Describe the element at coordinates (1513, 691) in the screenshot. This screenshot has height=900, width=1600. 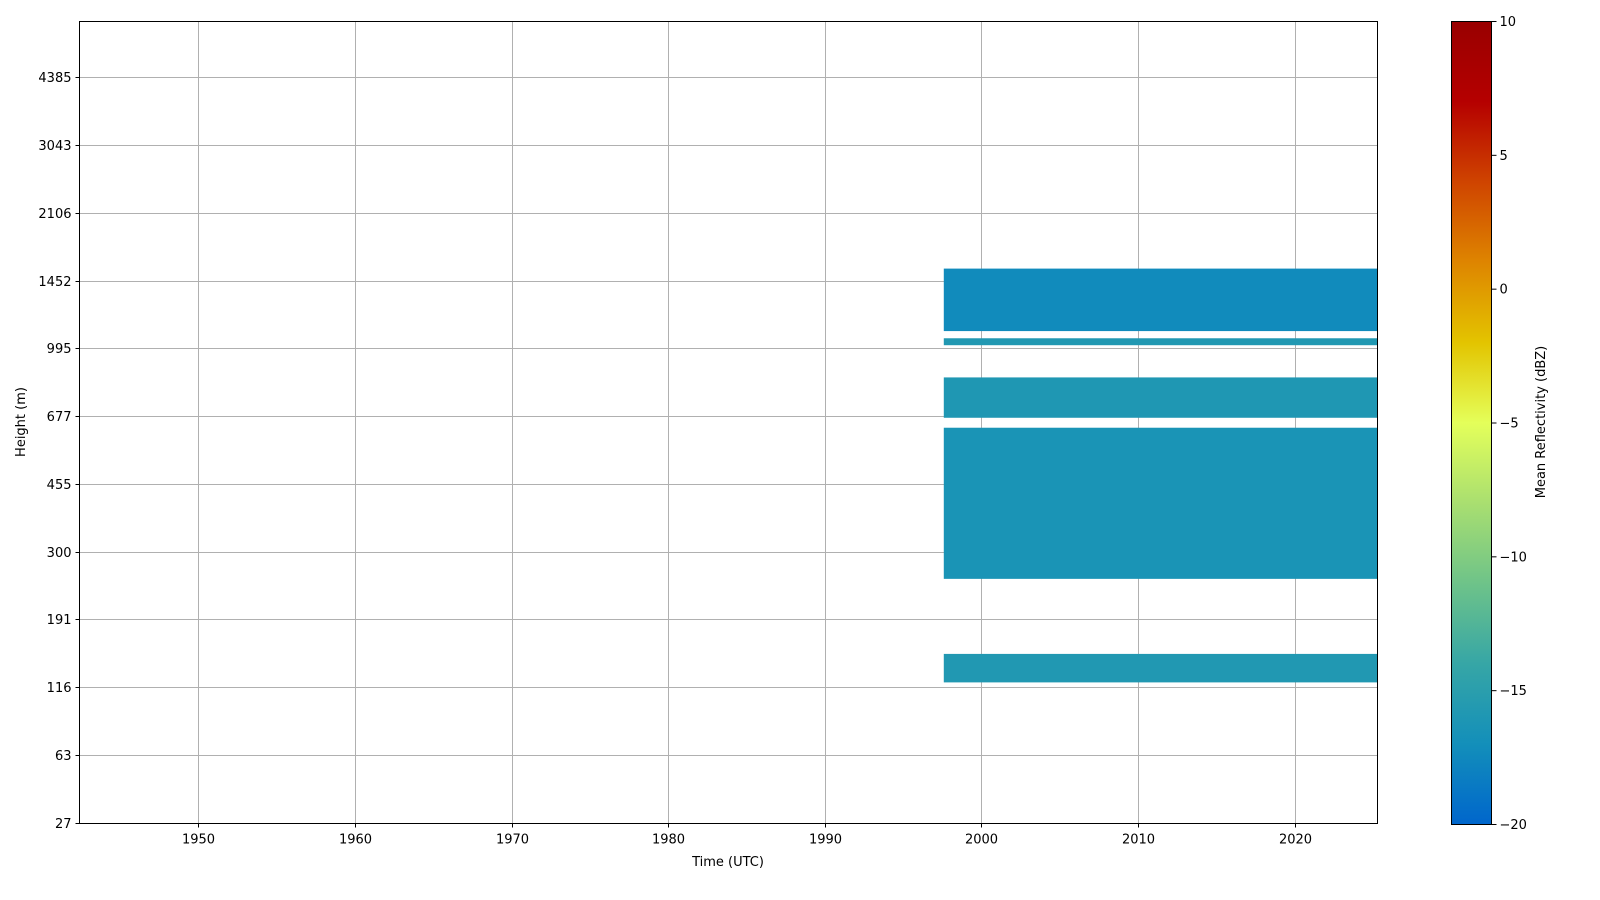
I see `colorbar-tick-label: −15` at that location.